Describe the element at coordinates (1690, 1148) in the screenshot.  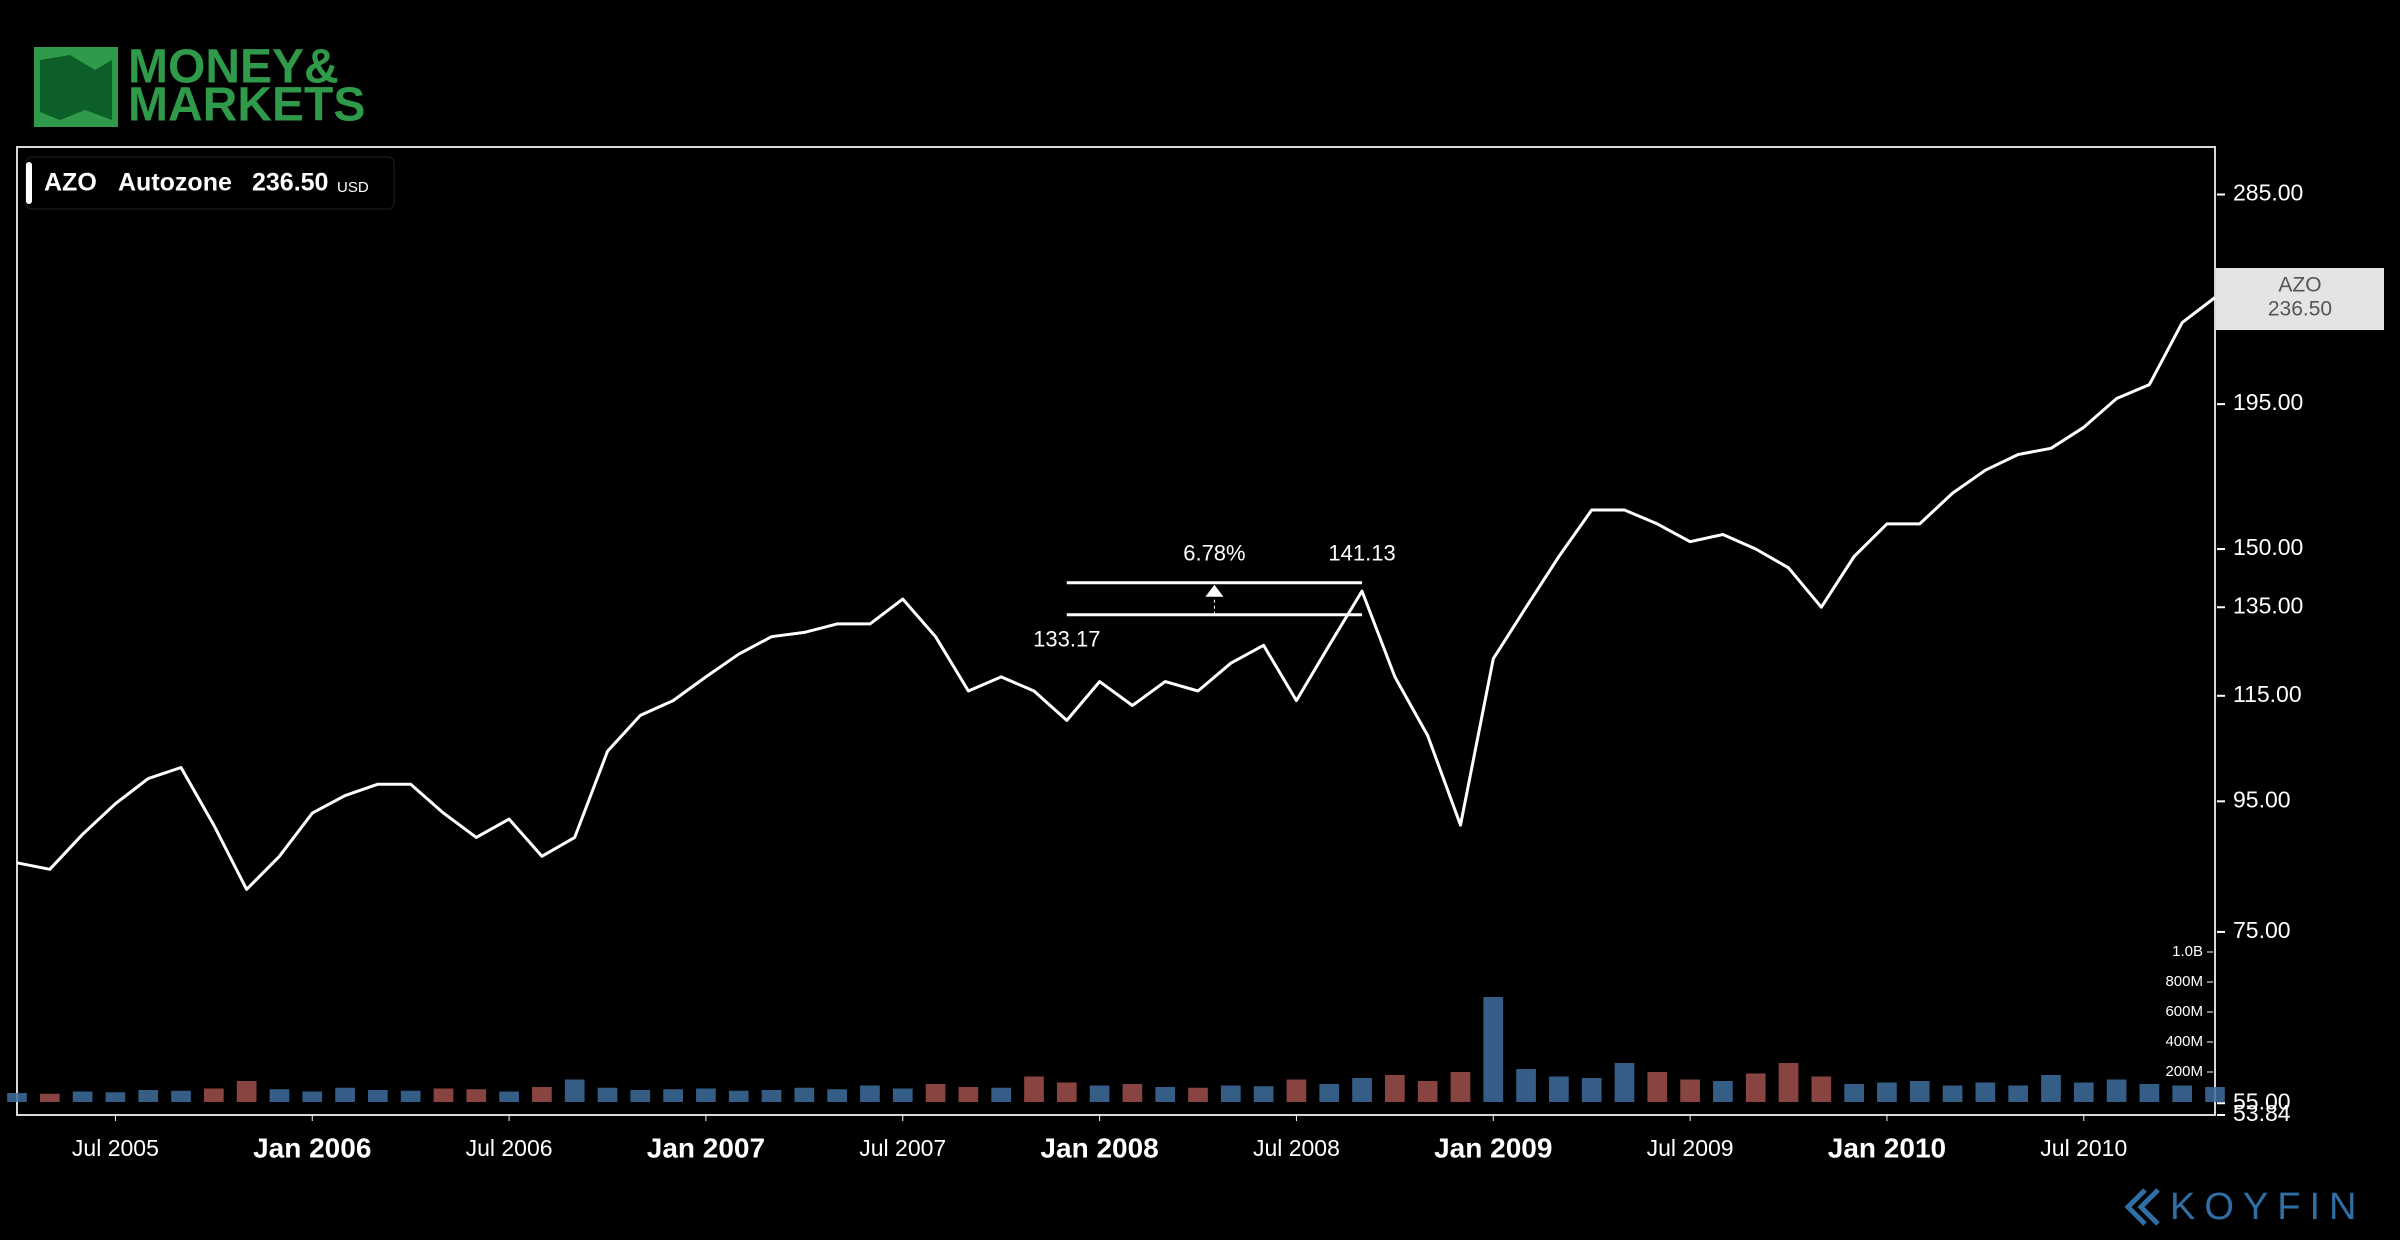
I see `x-tick-label: Jul 2009` at that location.